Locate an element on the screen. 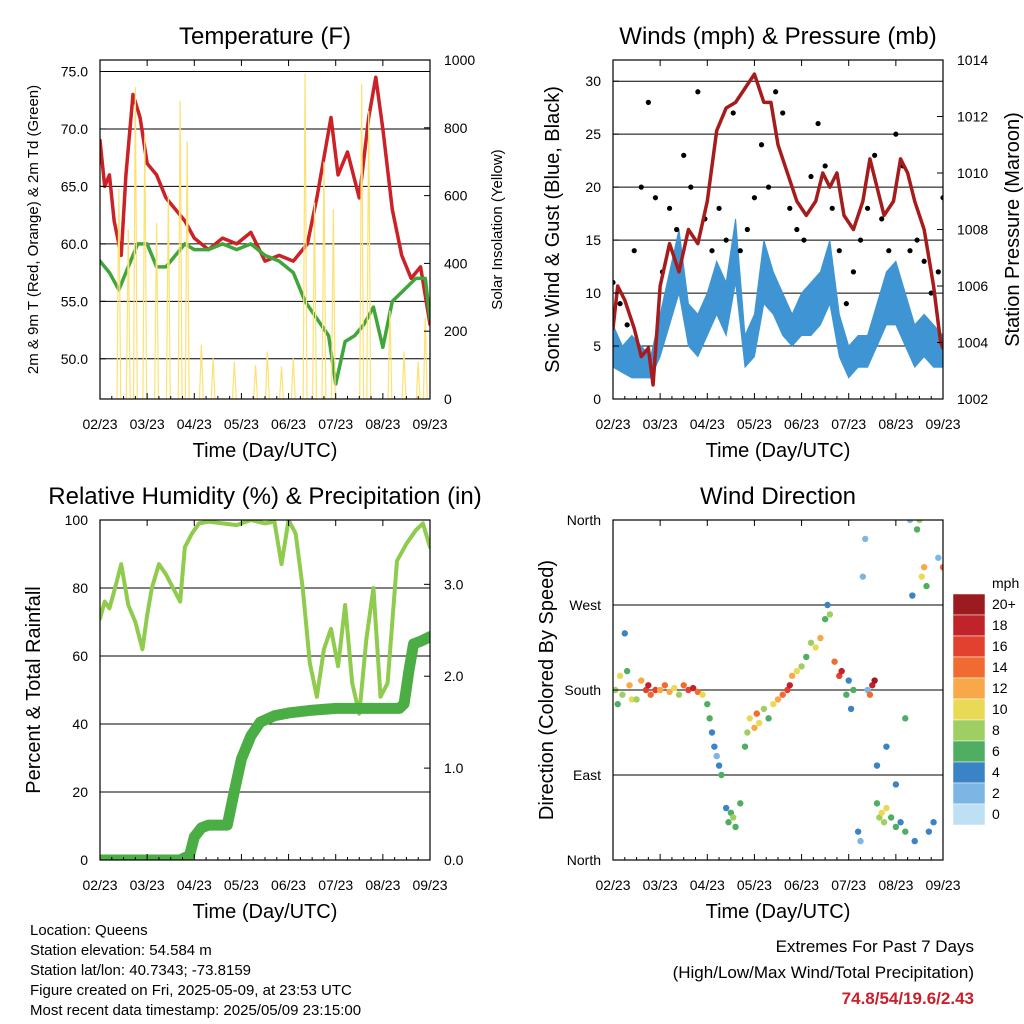  winds-y2tick-label: 1002 is located at coordinates (972, 399).